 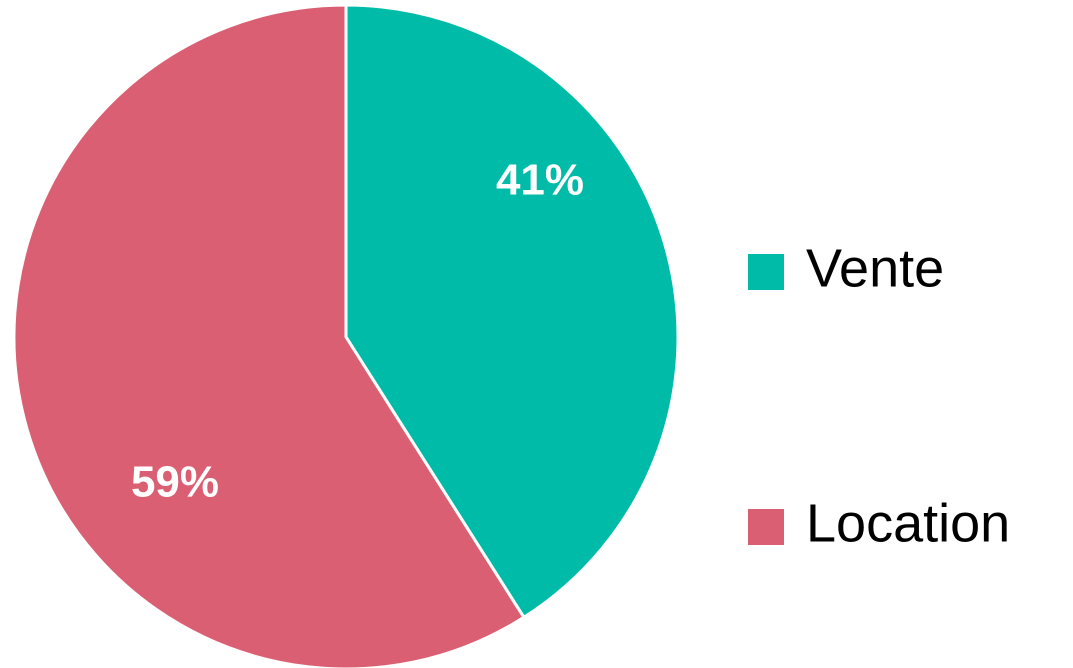 I want to click on data-label: 59%, so click(x=175, y=482).